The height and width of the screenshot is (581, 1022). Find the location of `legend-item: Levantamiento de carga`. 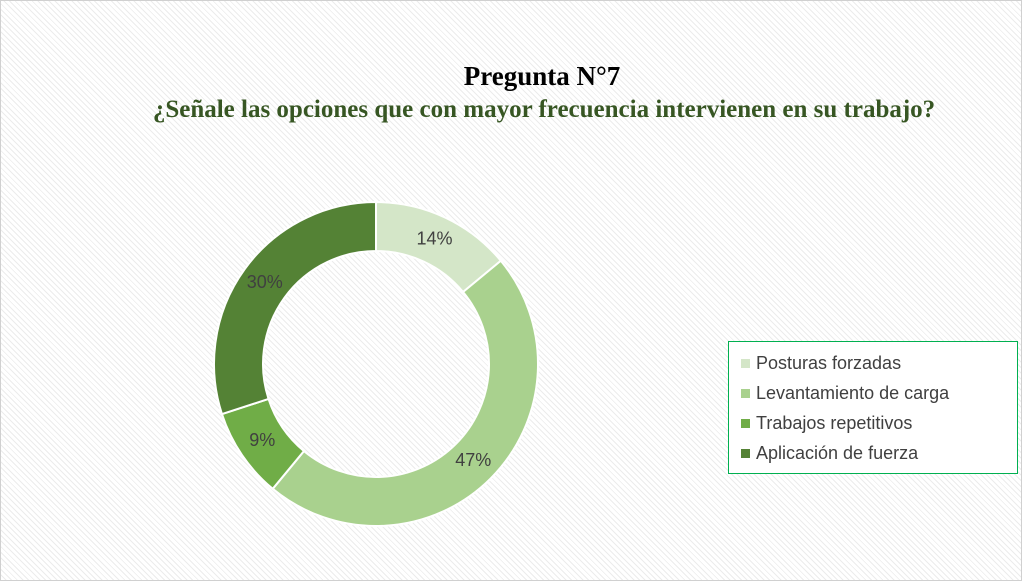

legend-item: Levantamiento de carga is located at coordinates (879, 393).